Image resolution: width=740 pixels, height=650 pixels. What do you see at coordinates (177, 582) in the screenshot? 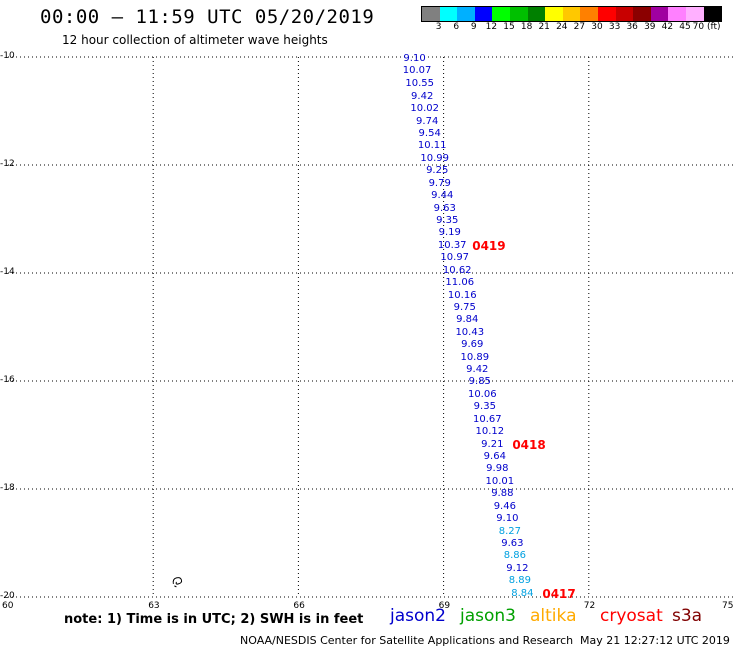
I see `island-outline` at bounding box center [177, 582].